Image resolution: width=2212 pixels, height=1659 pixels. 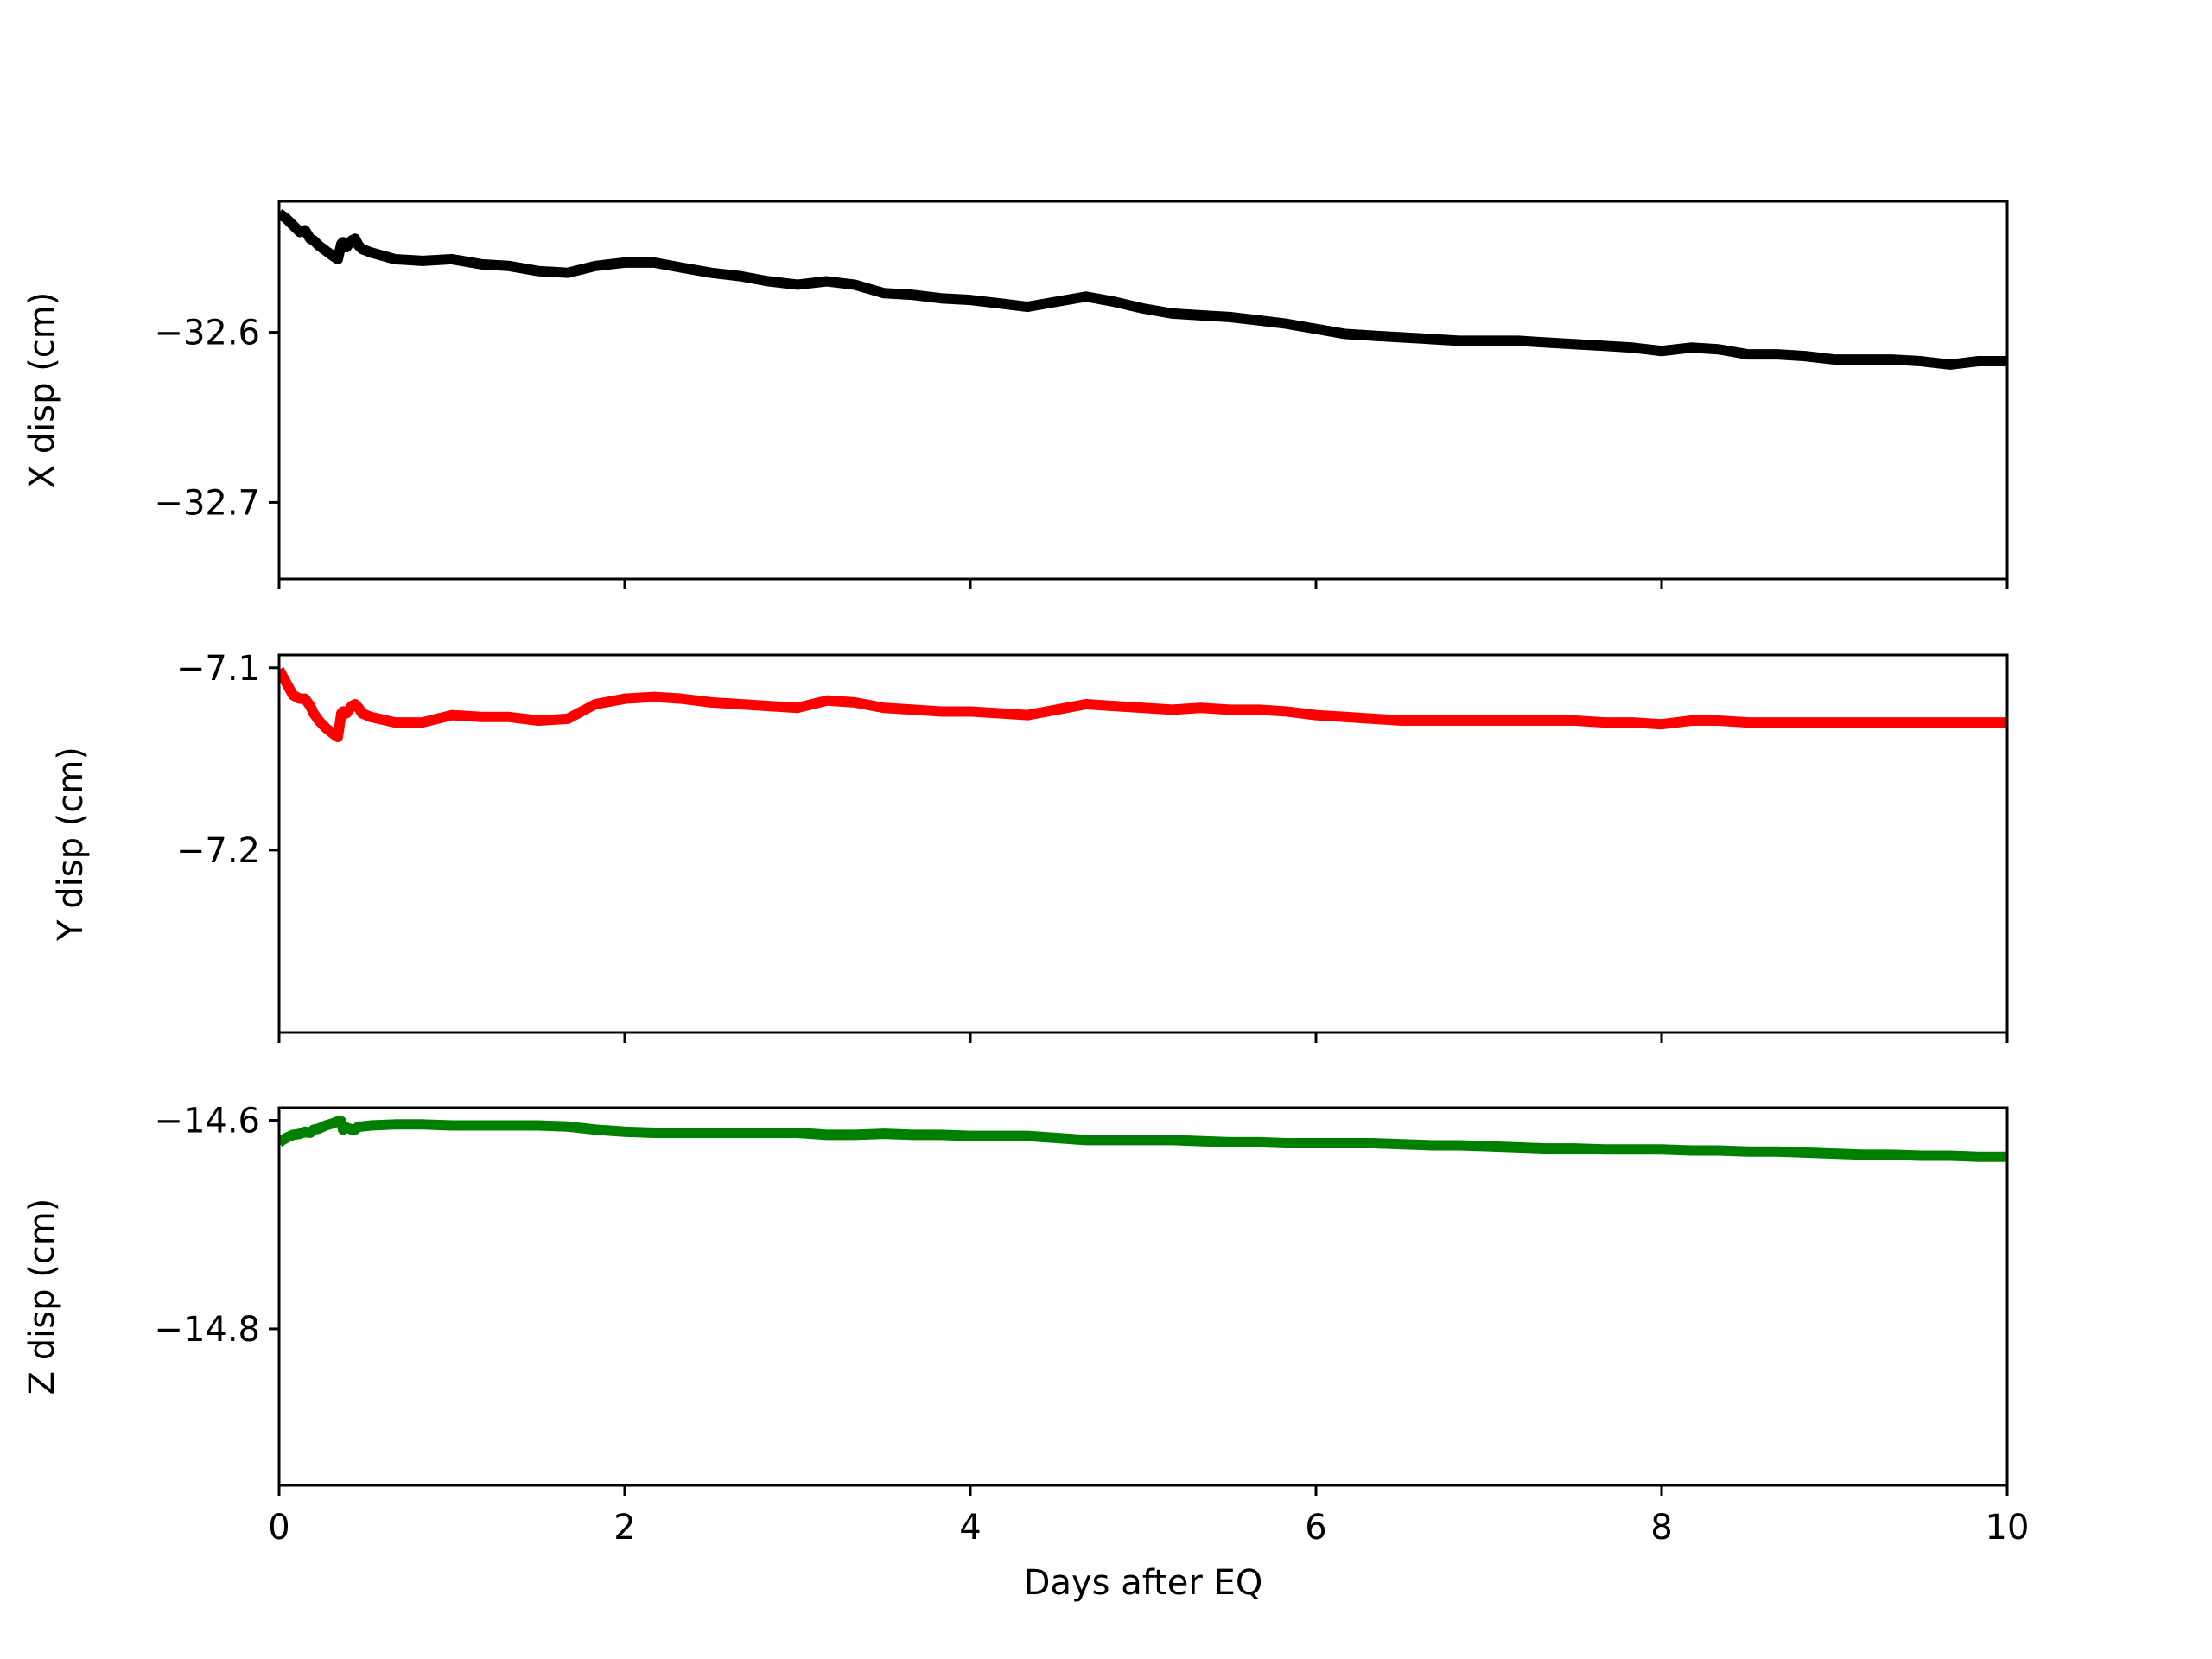 What do you see at coordinates (207, 503) in the screenshot?
I see `y-tick-label-x: −32.7` at bounding box center [207, 503].